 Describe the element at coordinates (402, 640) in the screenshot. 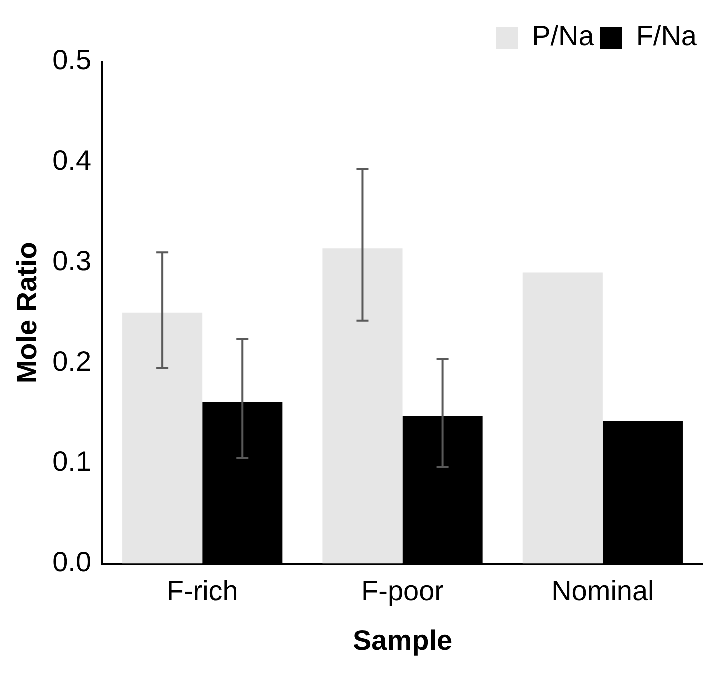

I see `x-axis-title: Sample` at that location.